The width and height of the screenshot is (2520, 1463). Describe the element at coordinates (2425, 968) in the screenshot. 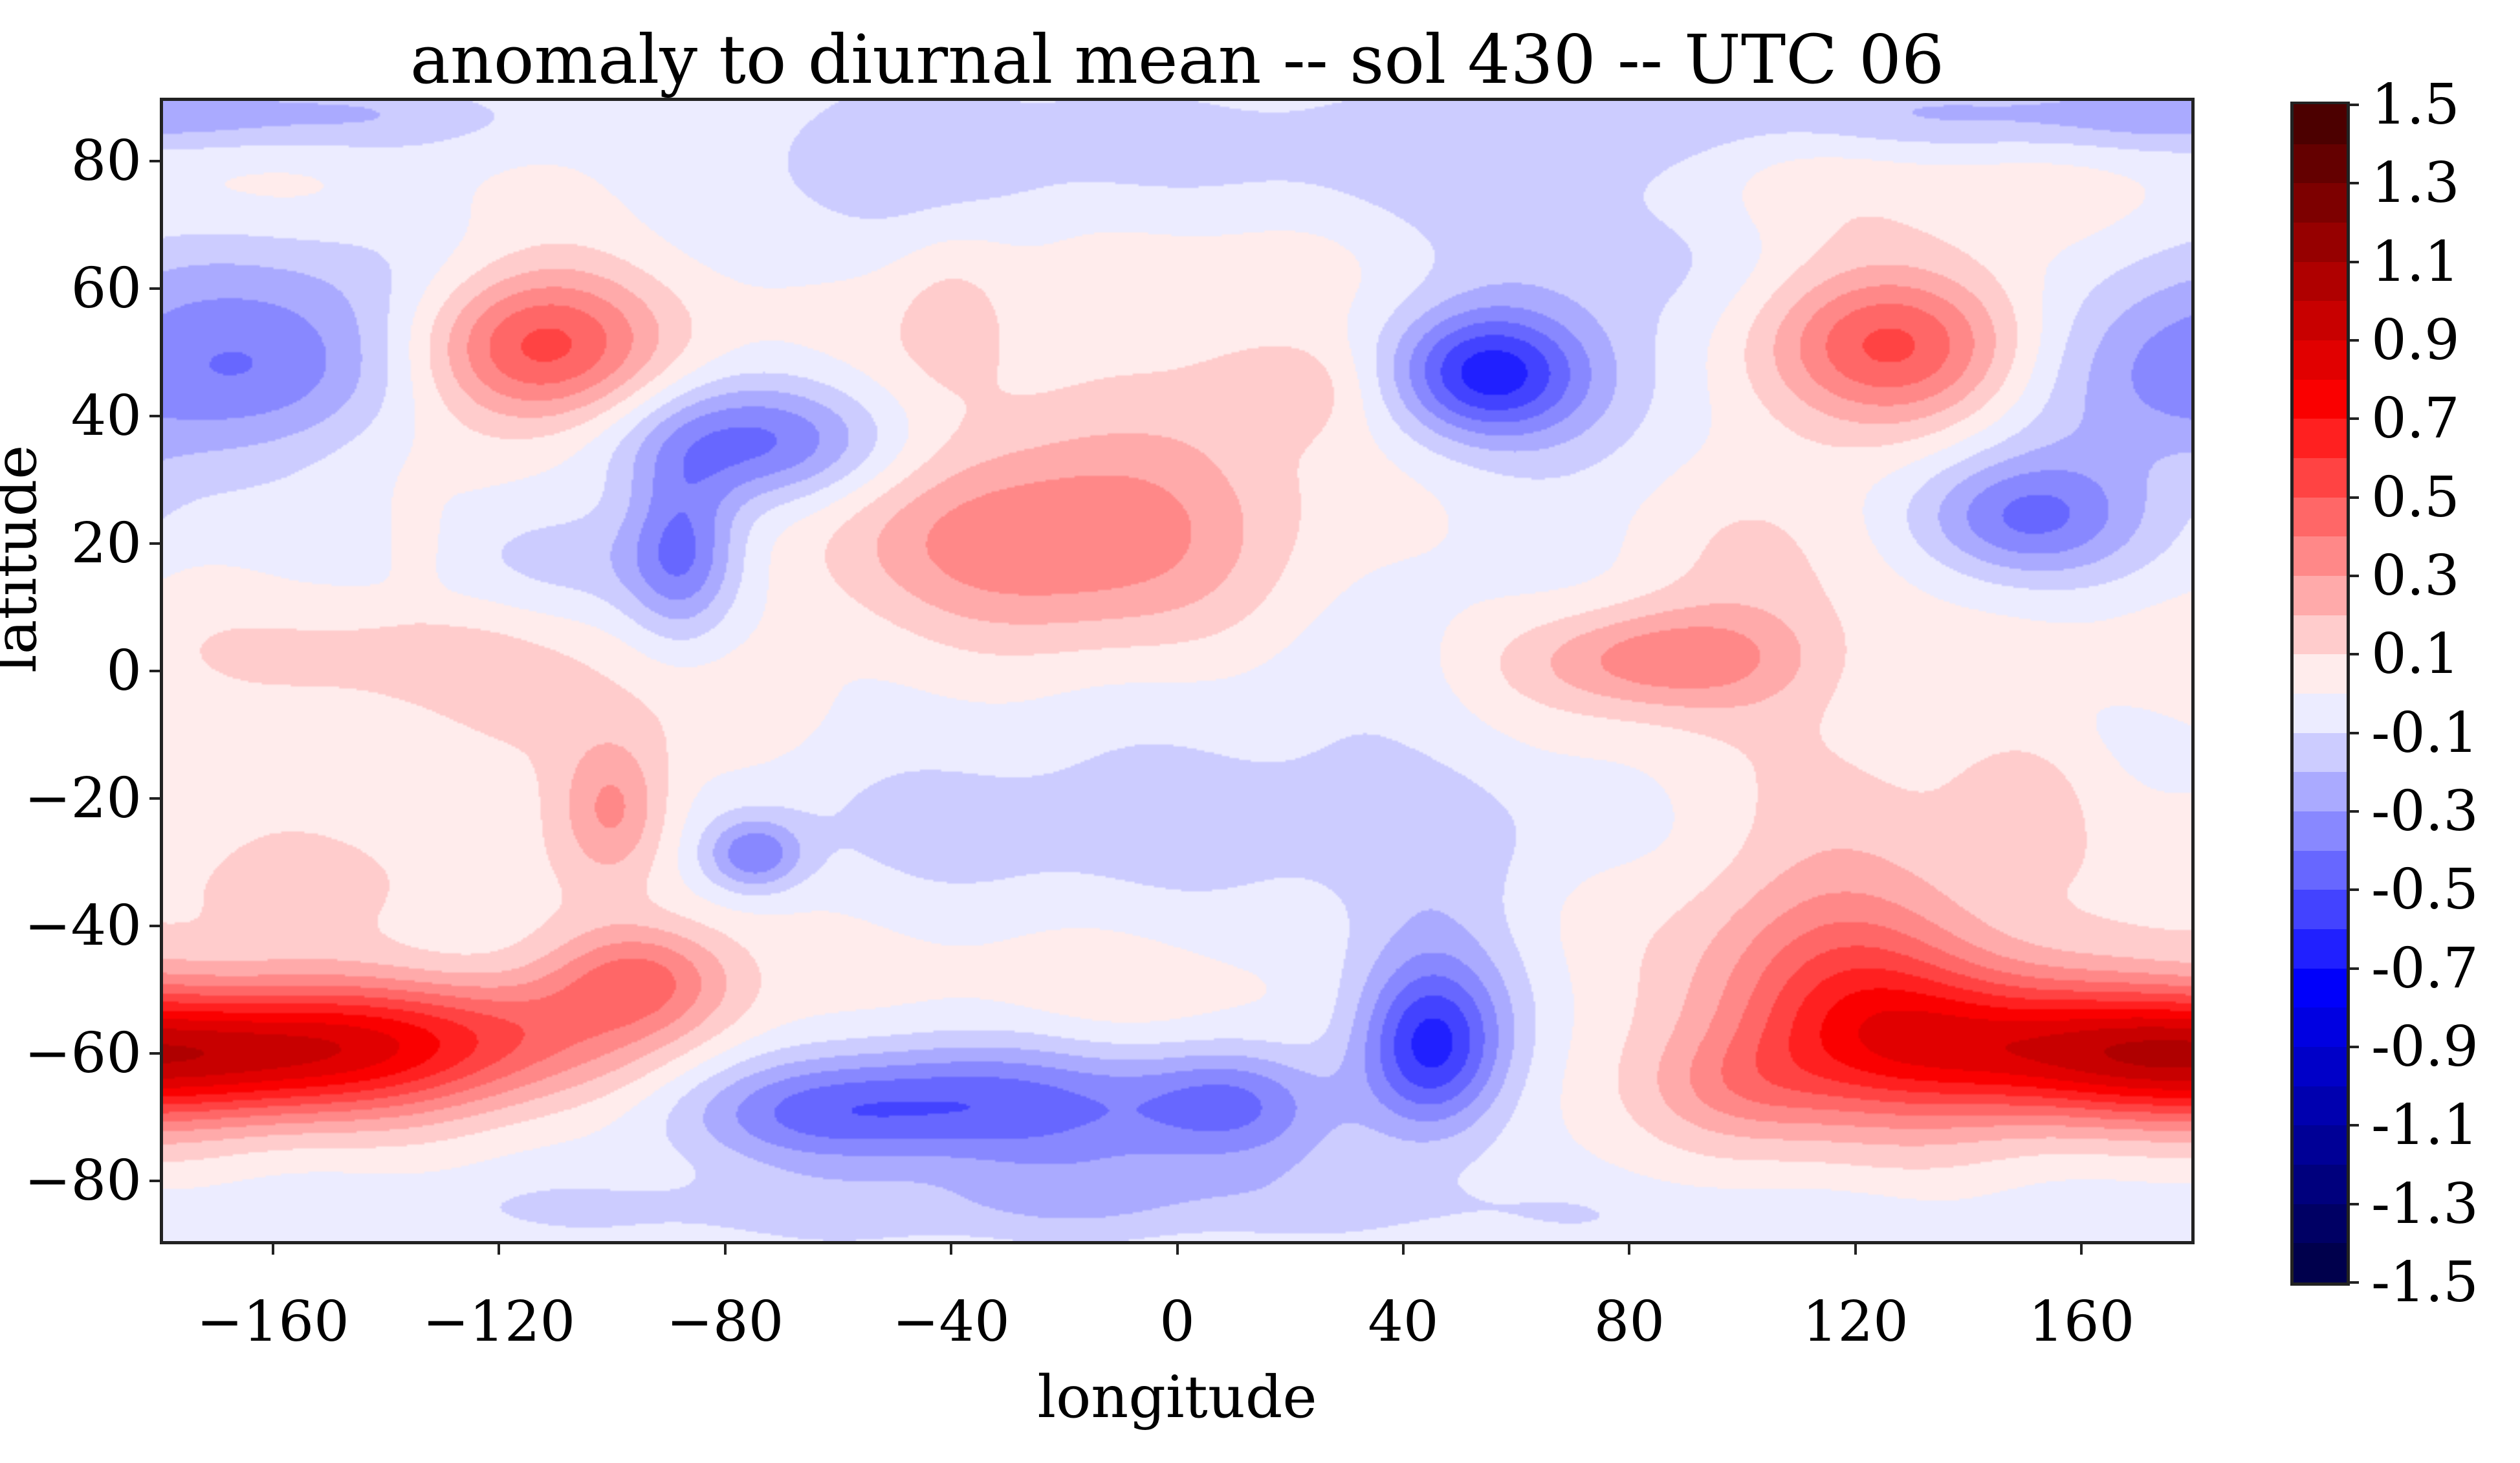

I see `colorbar-tick-label: -0.7` at that location.